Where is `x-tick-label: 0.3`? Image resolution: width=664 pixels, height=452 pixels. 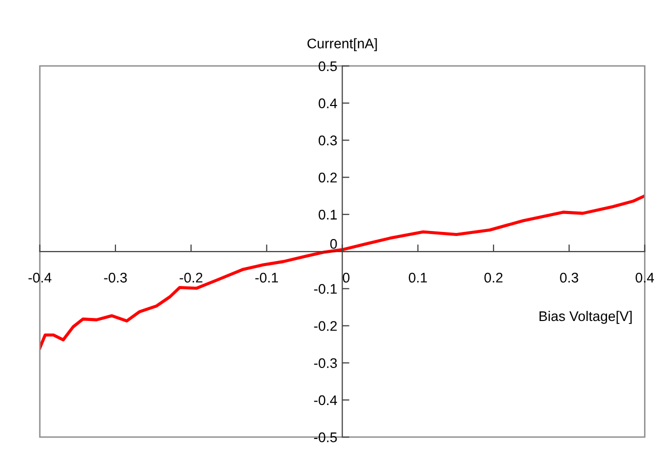 x-tick-label: 0.3 is located at coordinates (569, 277).